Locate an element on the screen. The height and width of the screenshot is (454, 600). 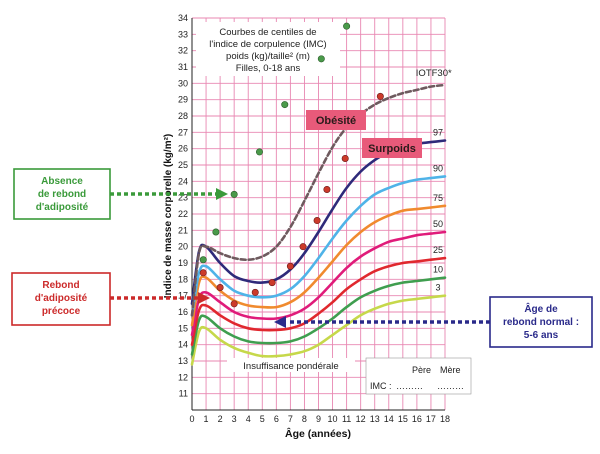
centile-label-97: 97 is located at coordinates (438, 133).